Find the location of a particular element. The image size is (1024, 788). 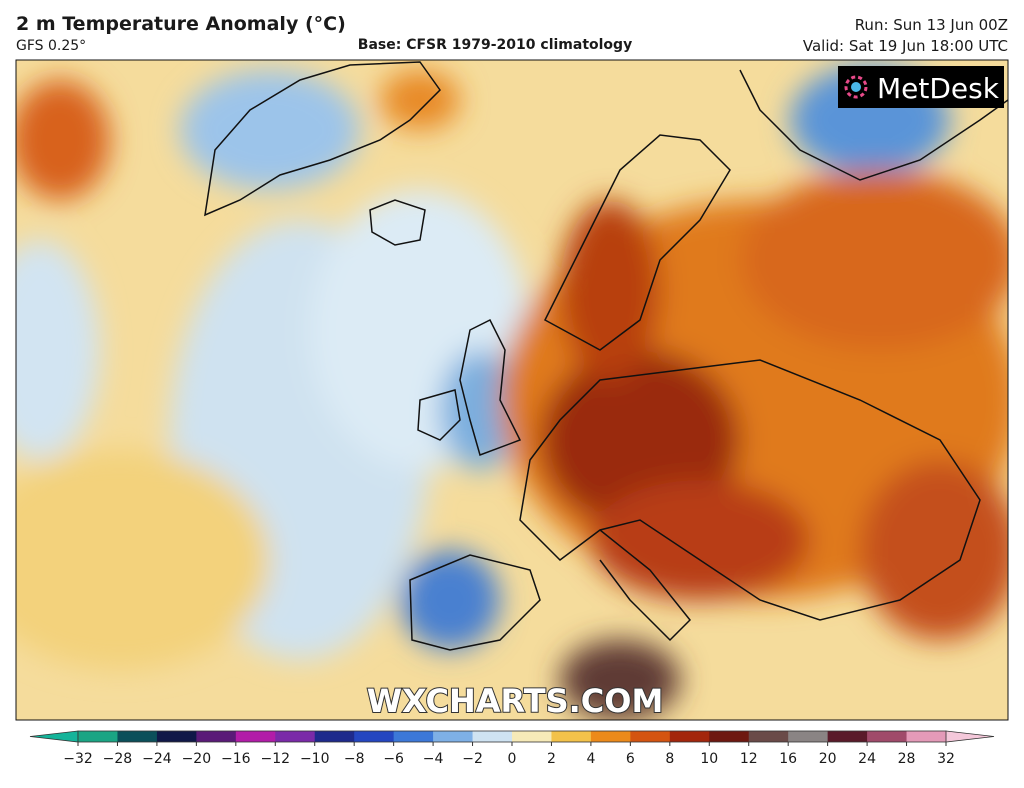

colorbar-tick-label: −12 is located at coordinates (275, 759).